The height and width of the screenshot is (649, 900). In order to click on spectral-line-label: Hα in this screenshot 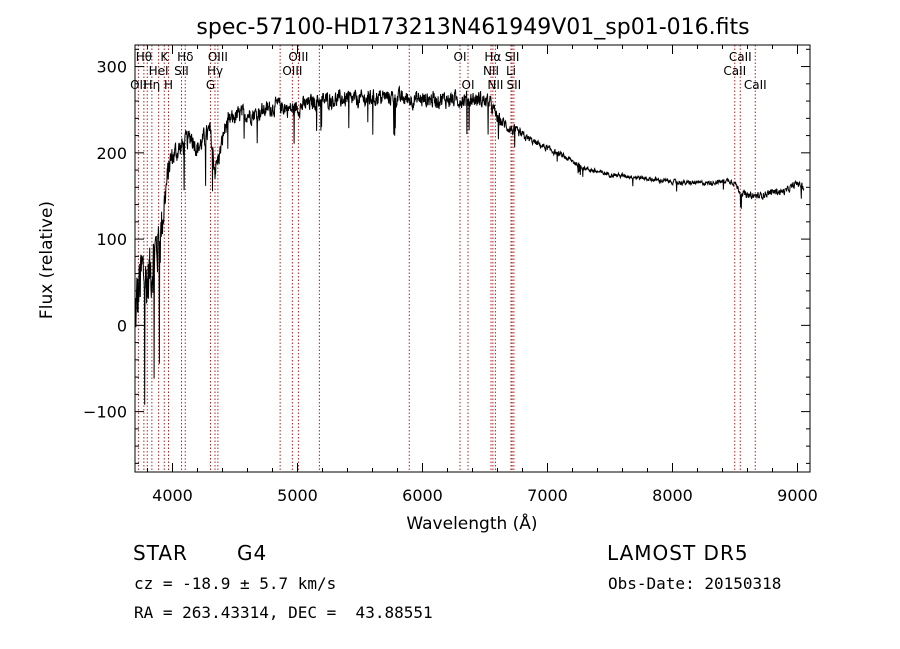, I will do `click(492, 57)`.